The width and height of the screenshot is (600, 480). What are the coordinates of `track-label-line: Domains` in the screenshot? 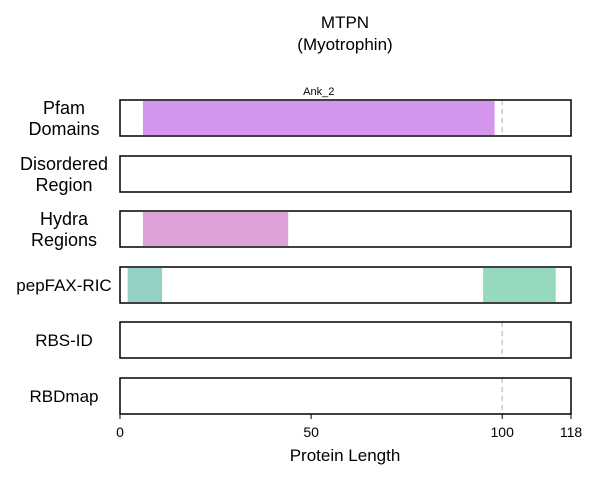 It's located at (63, 129).